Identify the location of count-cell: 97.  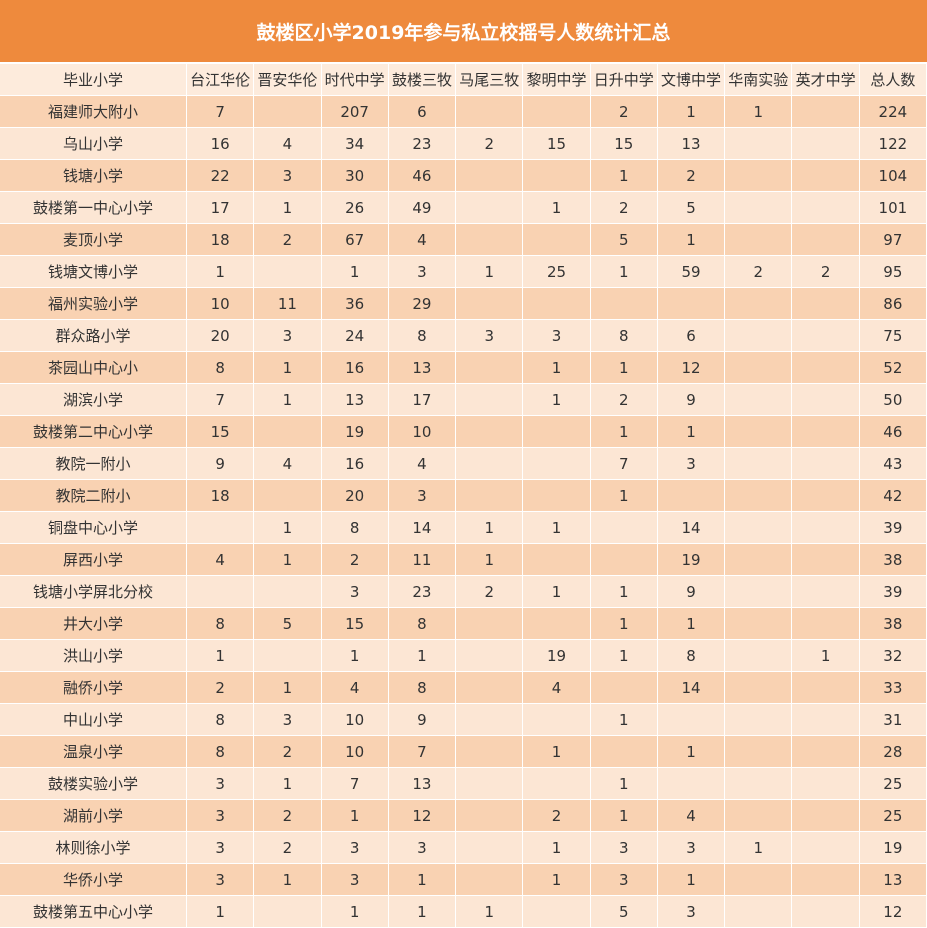
(893, 240).